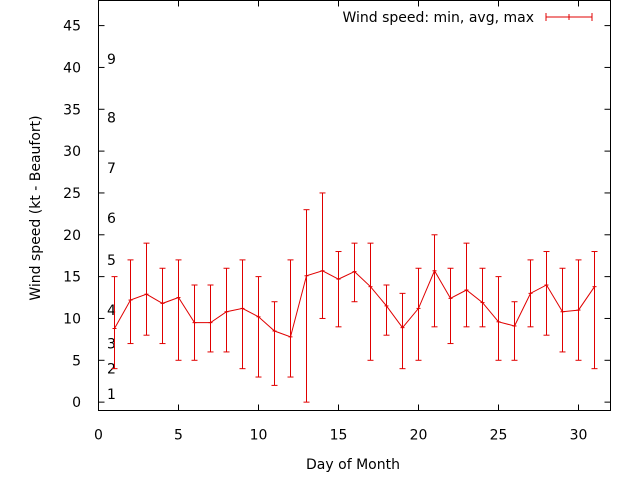 This screenshot has width=640, height=480. What do you see at coordinates (72, 110) in the screenshot?
I see `y-tick-label: 35` at bounding box center [72, 110].